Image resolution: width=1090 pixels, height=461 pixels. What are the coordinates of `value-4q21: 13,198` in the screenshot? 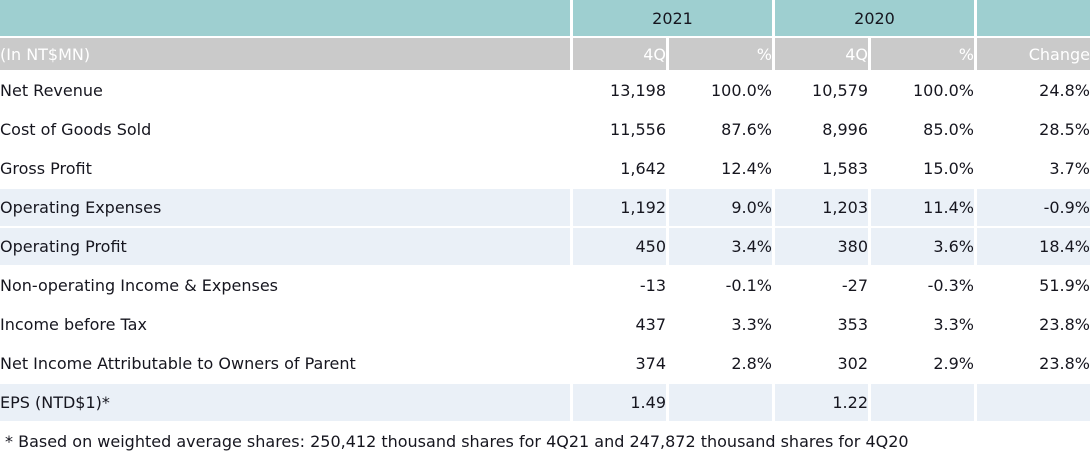 It's located at (619, 90).